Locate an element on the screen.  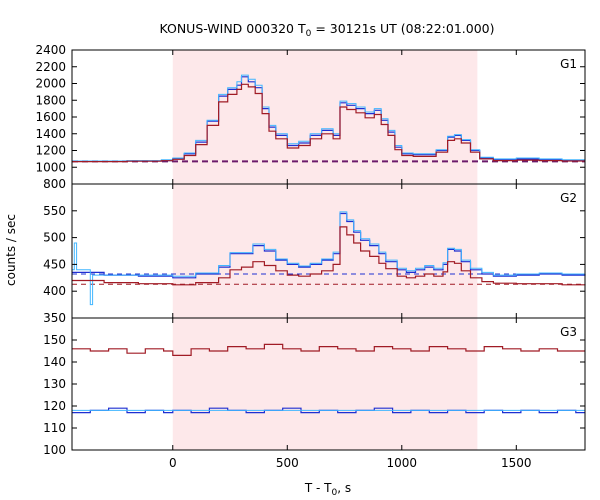
x-axis-title-subscript: 0 is located at coordinates (335, 493).